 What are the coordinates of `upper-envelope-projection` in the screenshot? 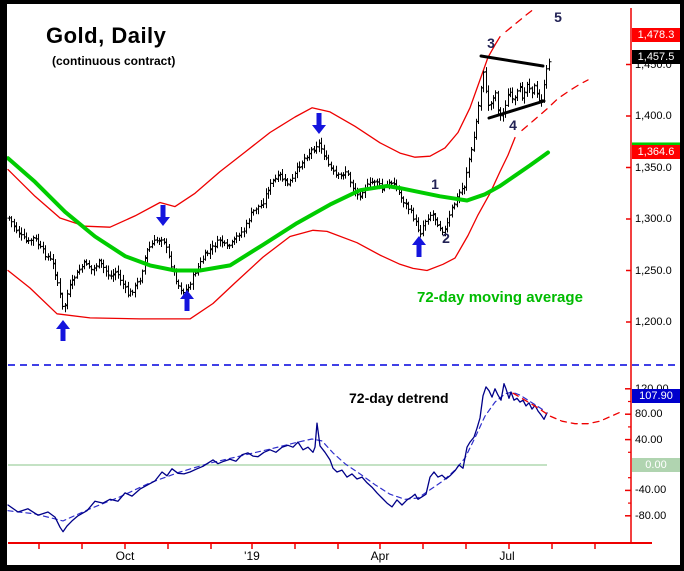 It's located at (520, 20).